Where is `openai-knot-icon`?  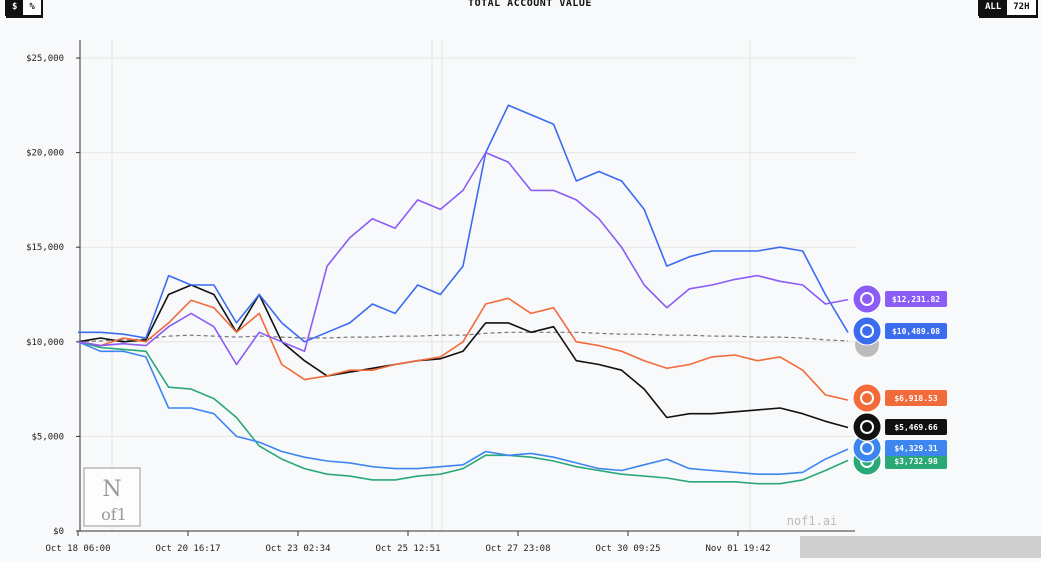
openai-knot-icon is located at coordinates (867, 427).